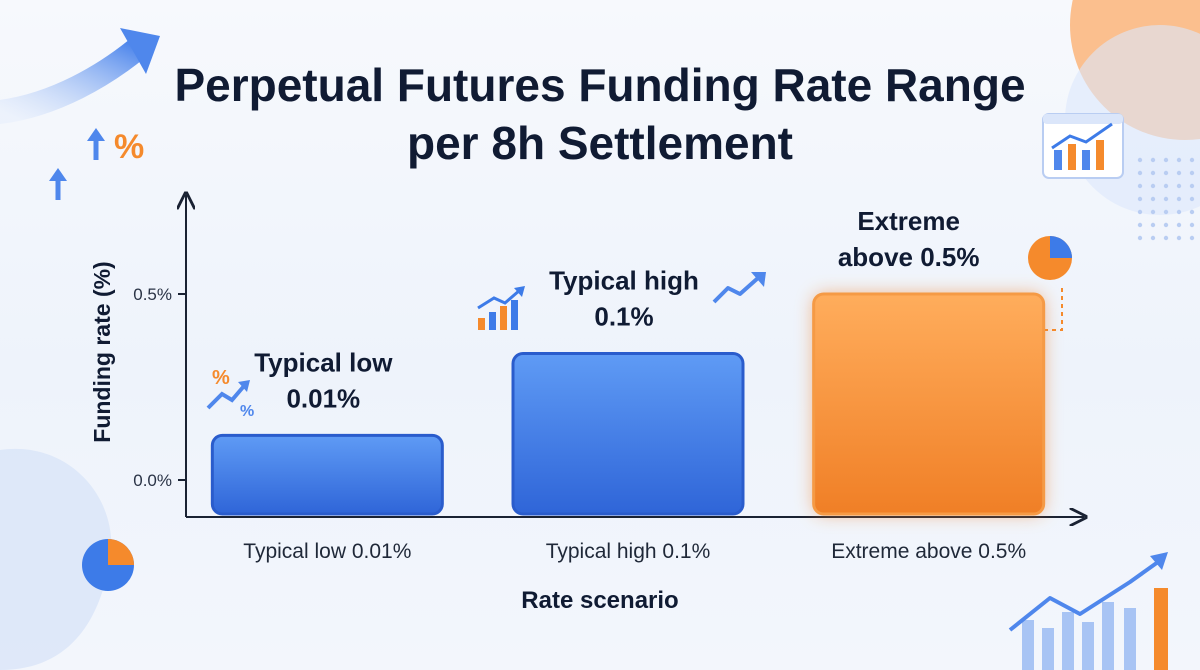 This screenshot has height=670, width=1200. I want to click on y-tick-label: 0.0%, so click(152, 480).